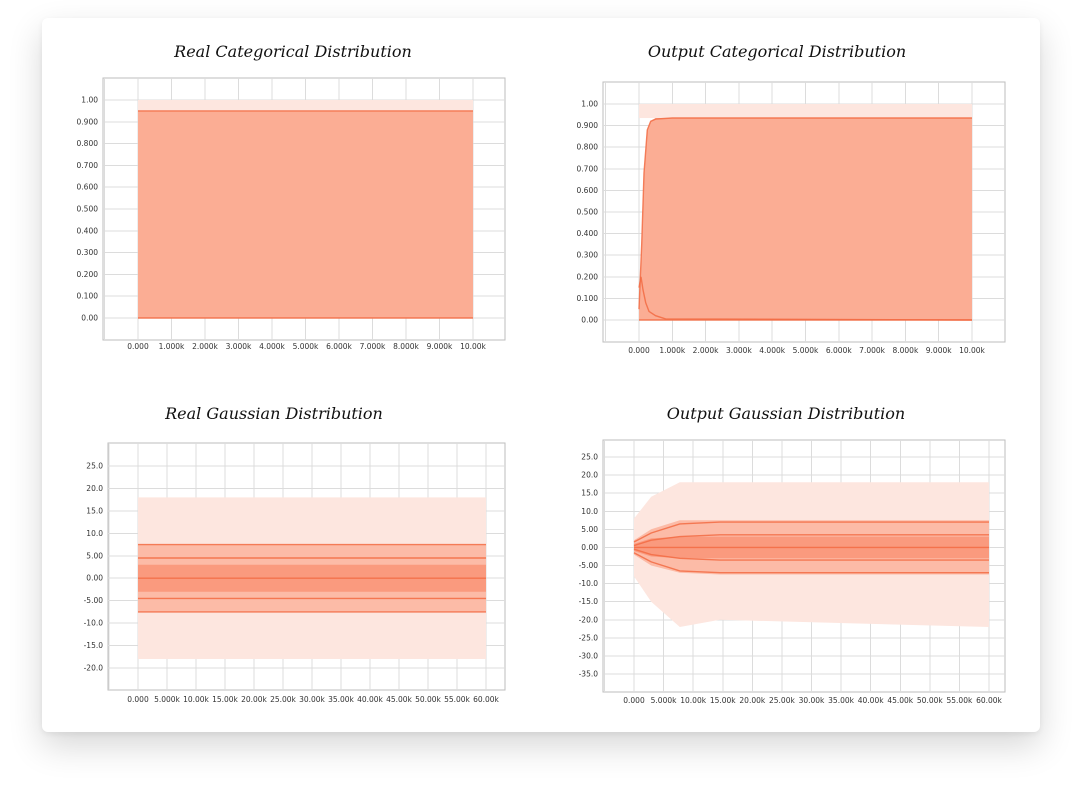 This screenshot has width=1080, height=789. What do you see at coordinates (273, 413) in the screenshot?
I see `chart-title-real-gaussian: Real Gaussian Distribution` at bounding box center [273, 413].